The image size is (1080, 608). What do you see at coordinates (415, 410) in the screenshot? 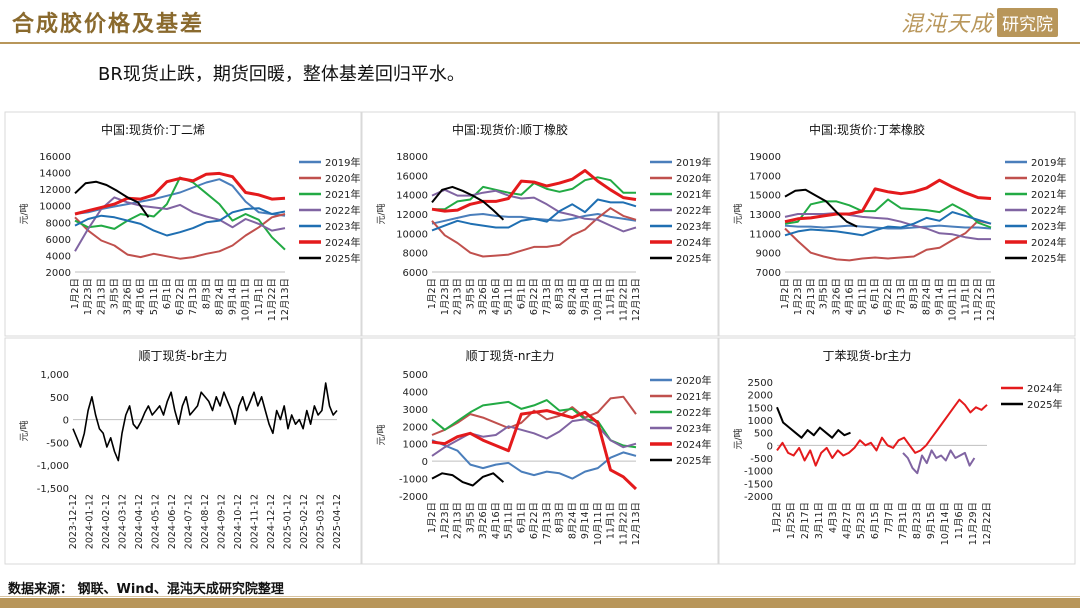
I see `y-tick-label: 3000` at bounding box center [415, 410].